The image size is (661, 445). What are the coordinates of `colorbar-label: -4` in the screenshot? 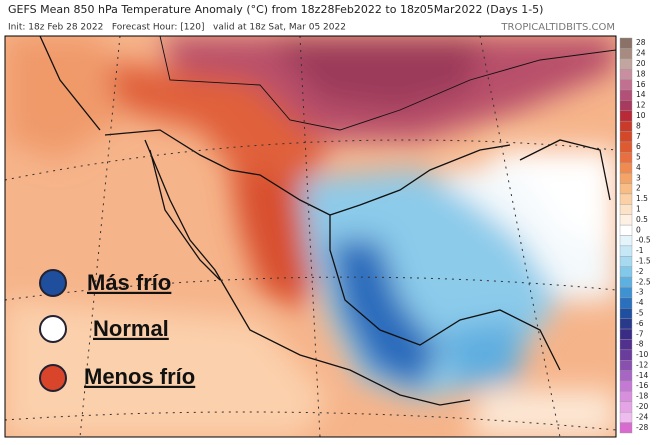 It's located at (640, 302).